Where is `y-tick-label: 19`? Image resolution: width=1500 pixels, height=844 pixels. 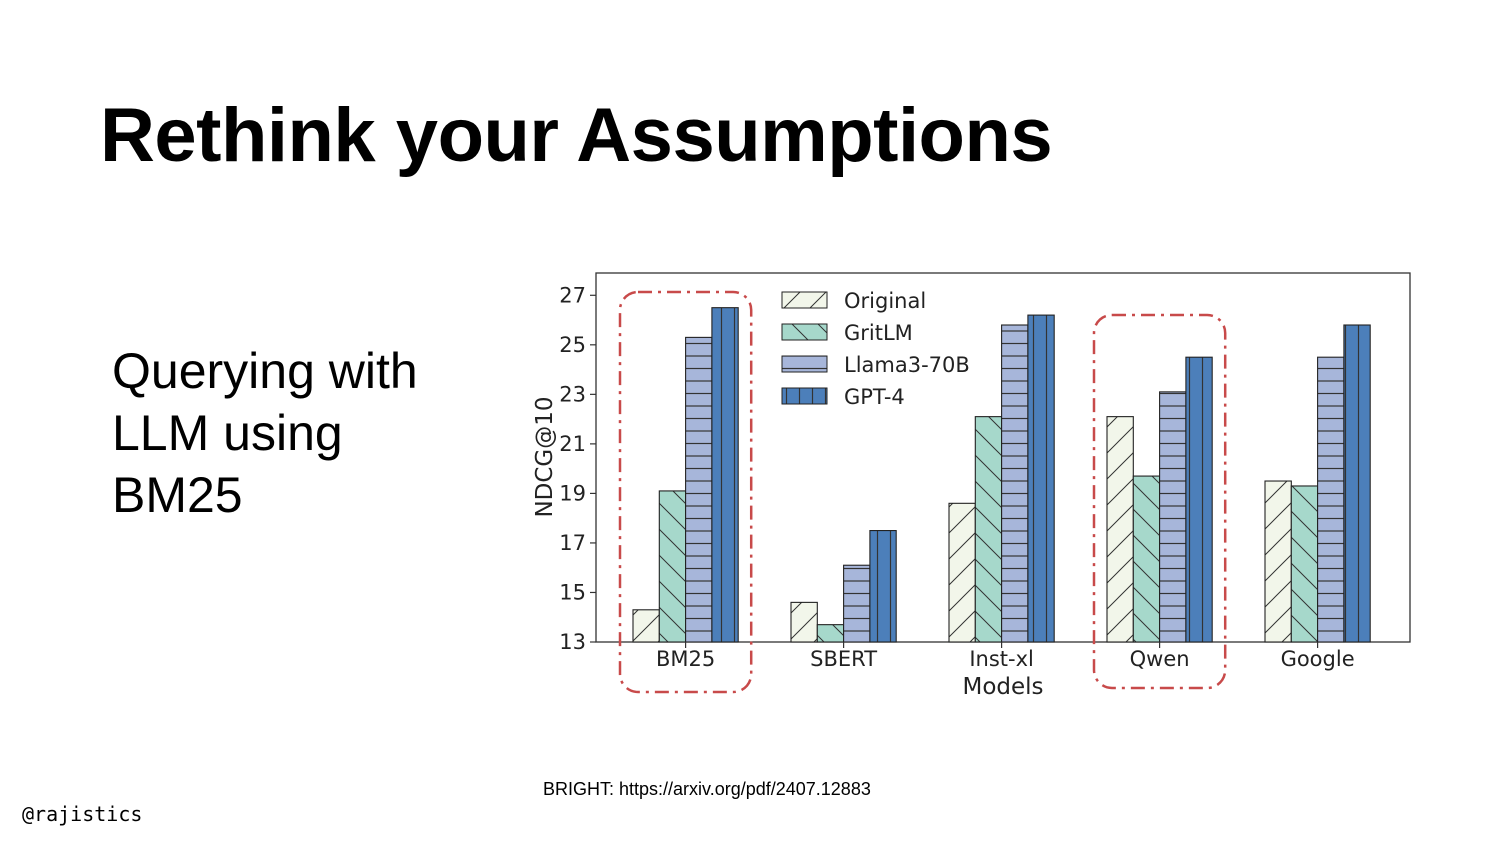 y-tick-label: 19 is located at coordinates (572, 493).